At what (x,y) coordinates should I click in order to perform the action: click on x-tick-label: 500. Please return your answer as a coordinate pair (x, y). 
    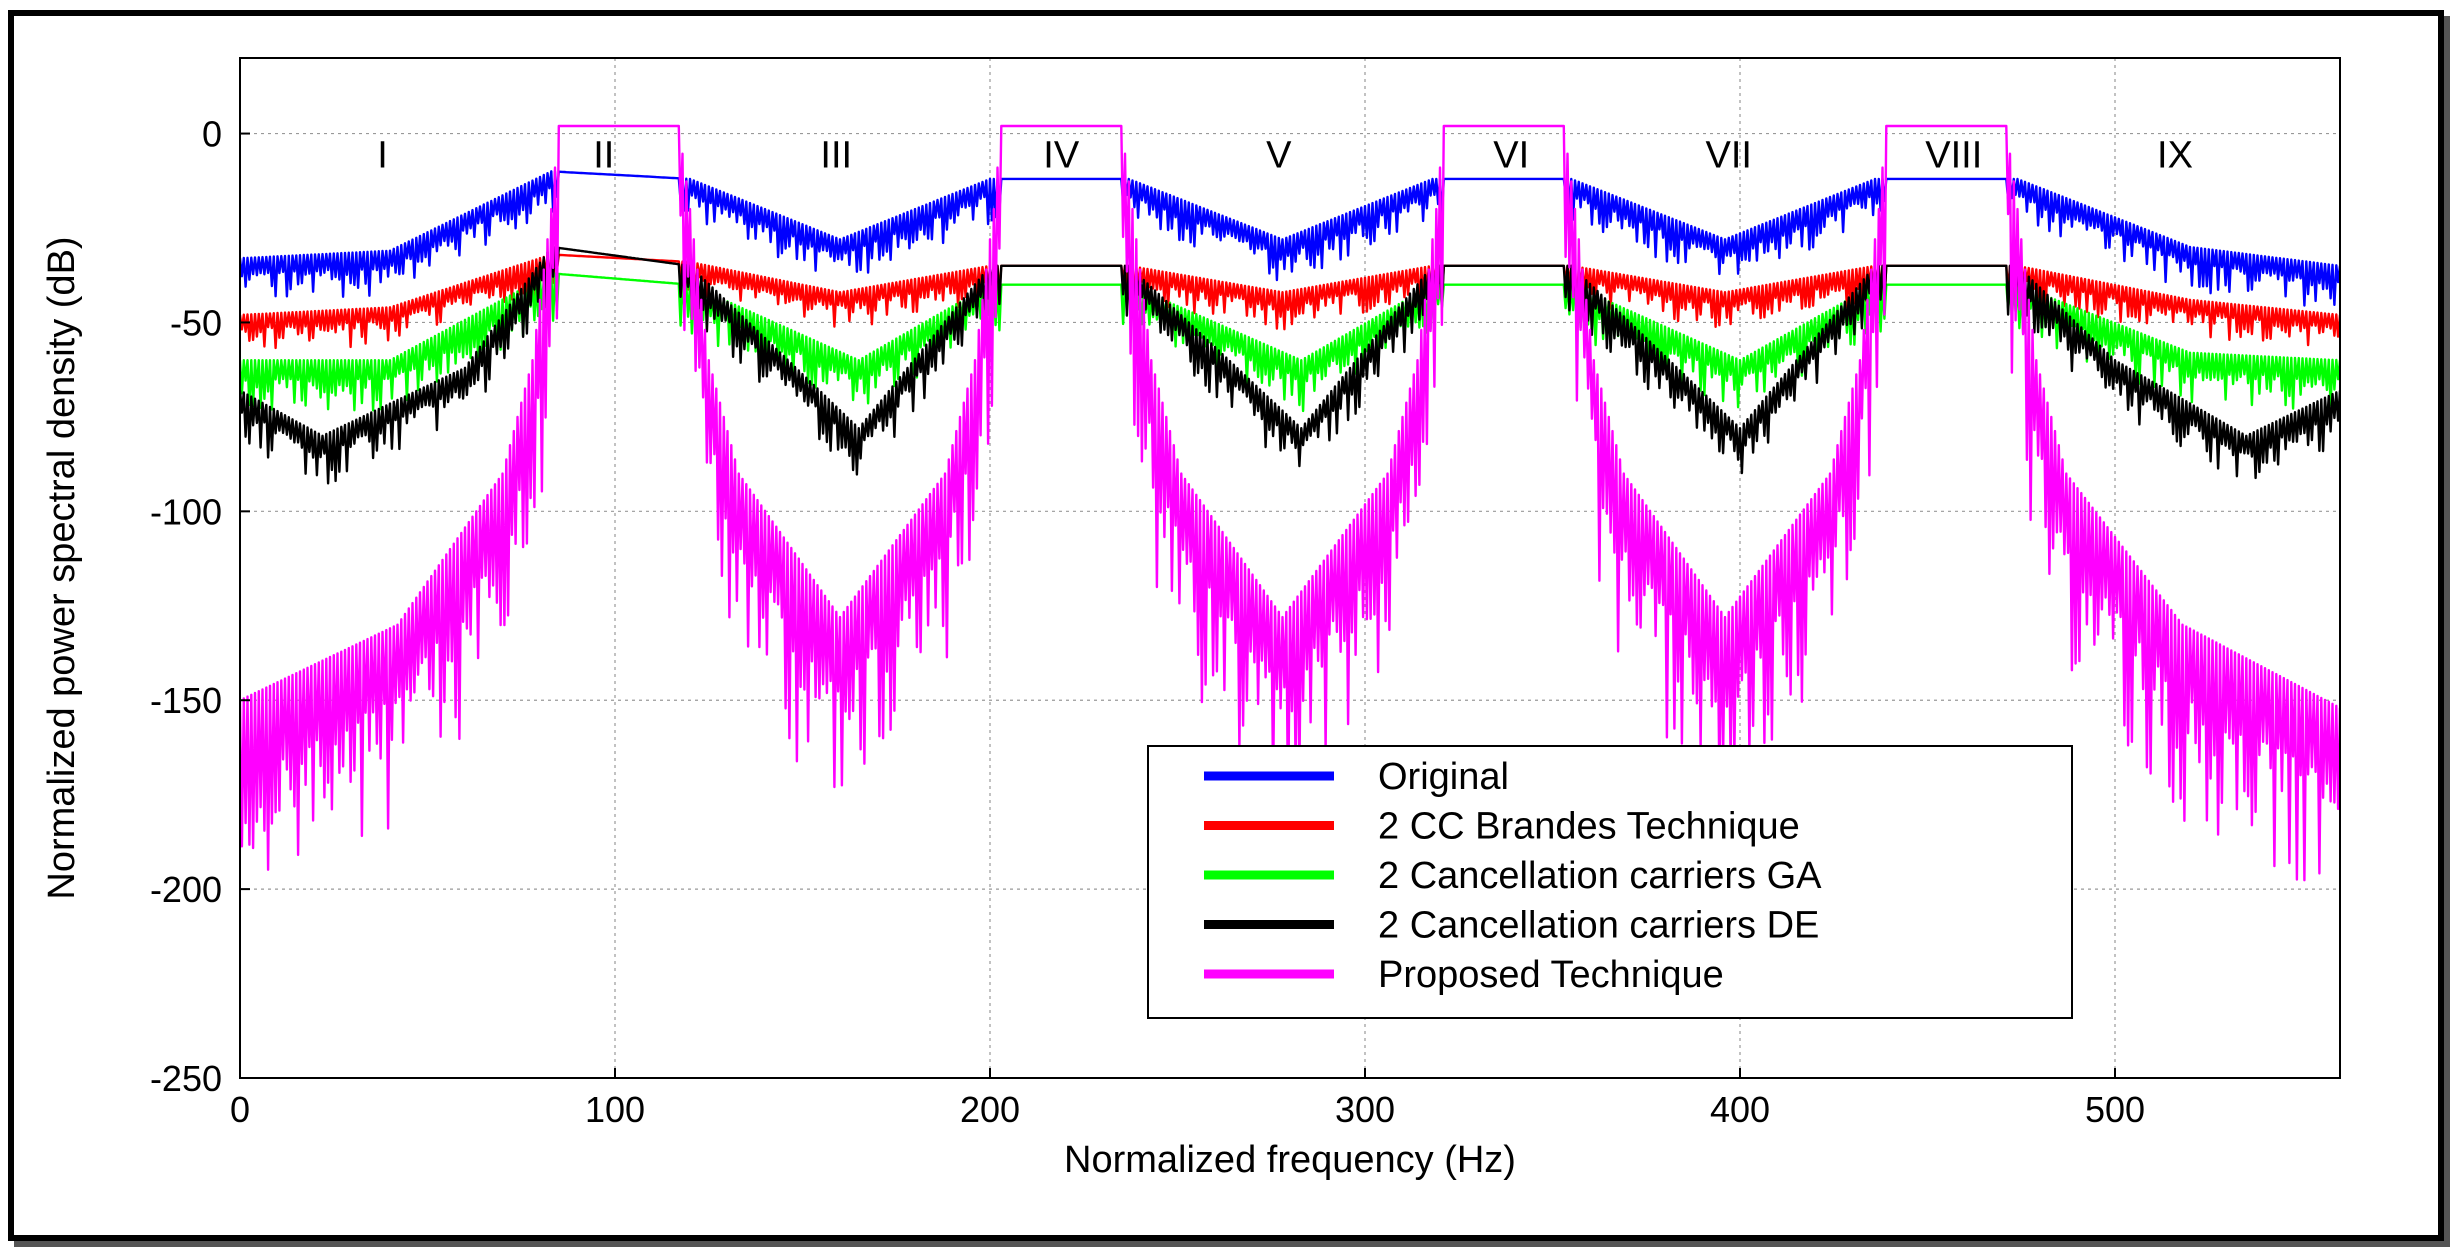
    Looking at the image, I should click on (2115, 1109).